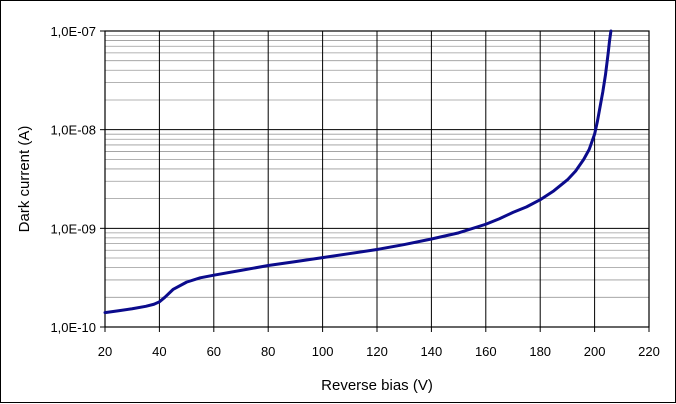  Describe the element at coordinates (214, 351) in the screenshot. I see `x-tick-label: 60` at that location.